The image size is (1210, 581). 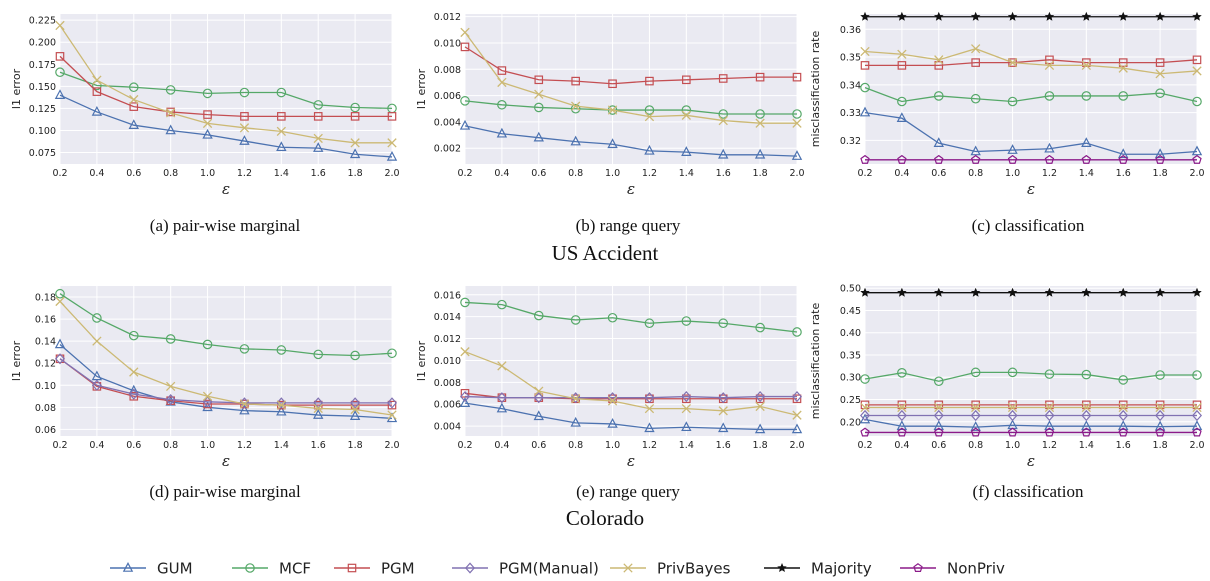 What do you see at coordinates (42, 65) in the screenshot?
I see `y-tick-label: 0.175` at bounding box center [42, 65].